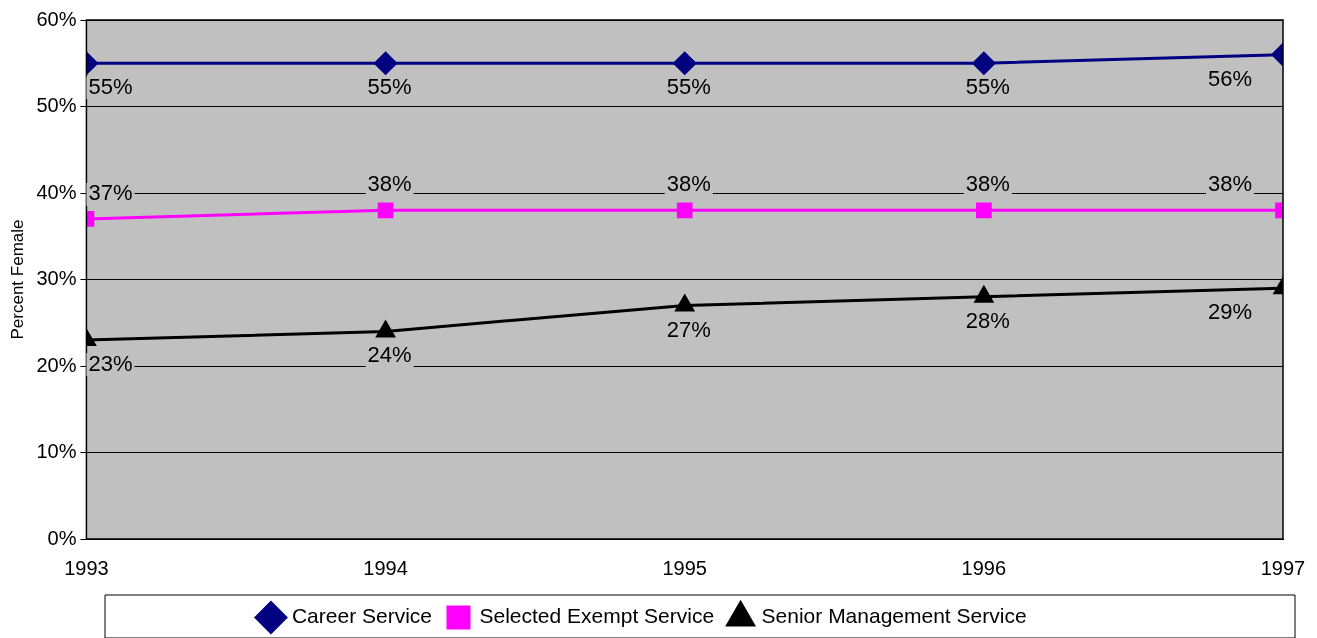 This screenshot has width=1317, height=638. I want to click on legend-label: Selected Exempt Service, so click(597, 616).